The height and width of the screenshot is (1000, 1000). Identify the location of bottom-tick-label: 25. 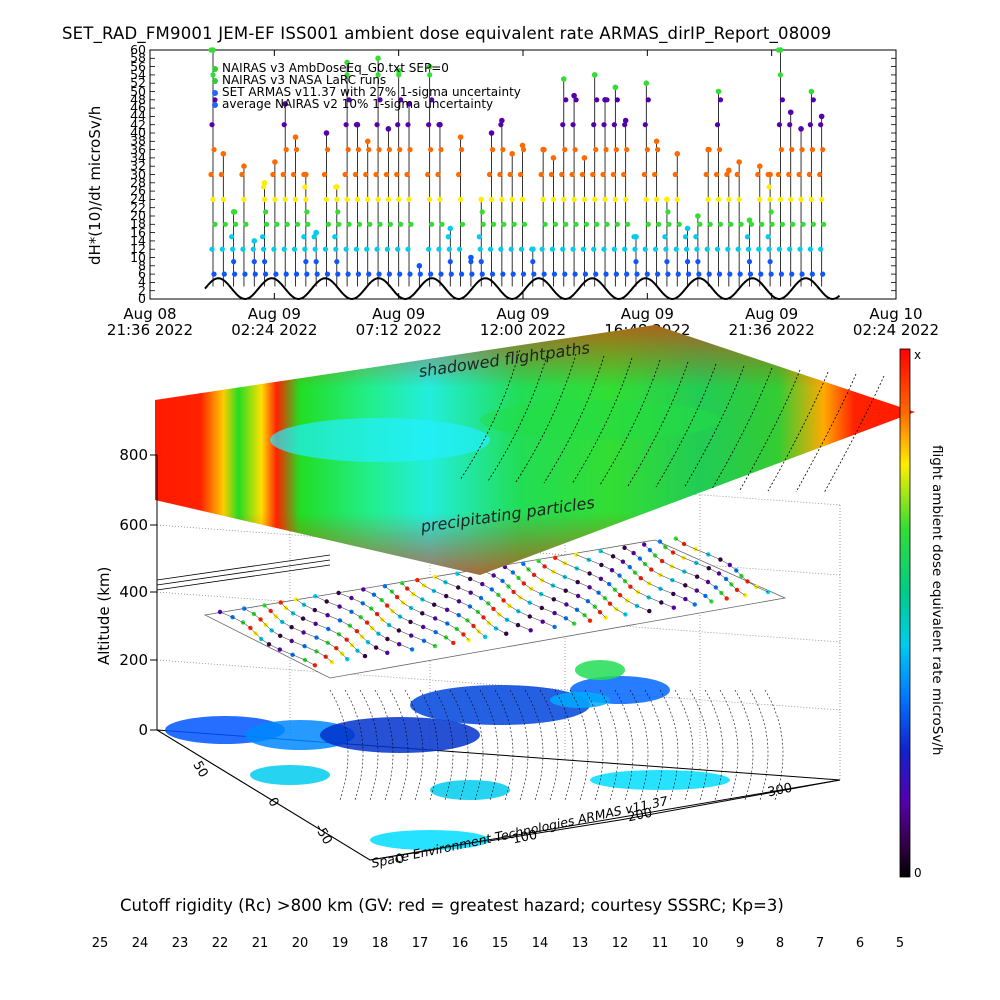
(100, 943).